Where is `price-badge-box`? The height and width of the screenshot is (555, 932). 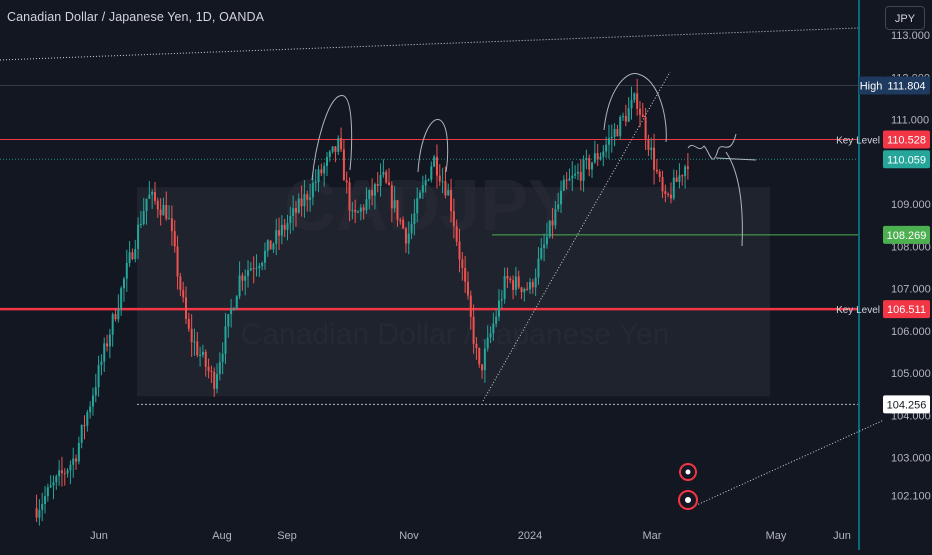
price-badge-box is located at coordinates (906, 309).